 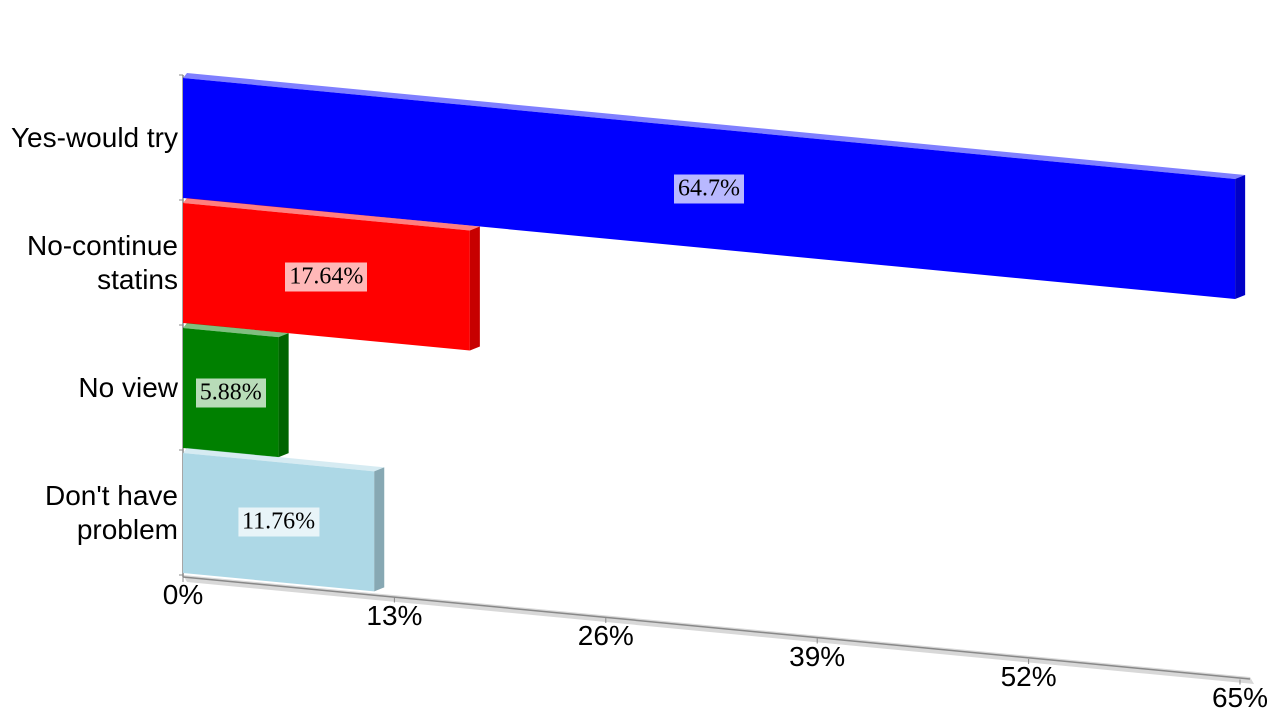 I want to click on value-label: 64.7%, so click(x=709, y=188).